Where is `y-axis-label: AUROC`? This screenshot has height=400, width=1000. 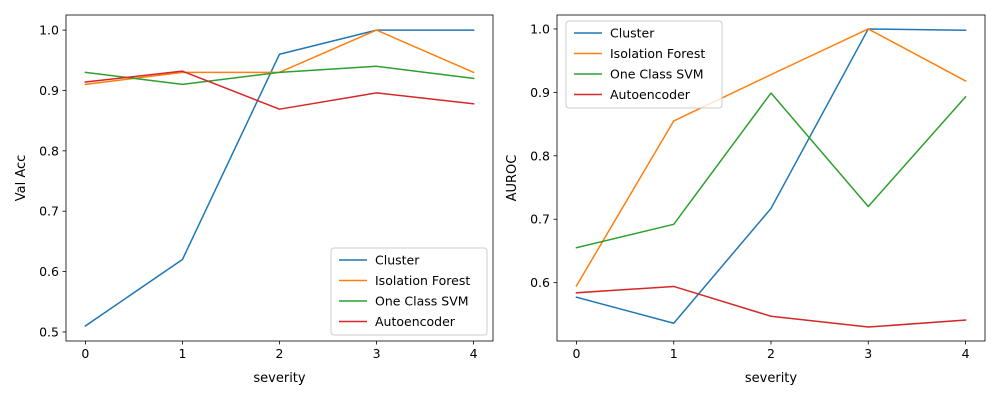 y-axis-label: AUROC is located at coordinates (512, 178).